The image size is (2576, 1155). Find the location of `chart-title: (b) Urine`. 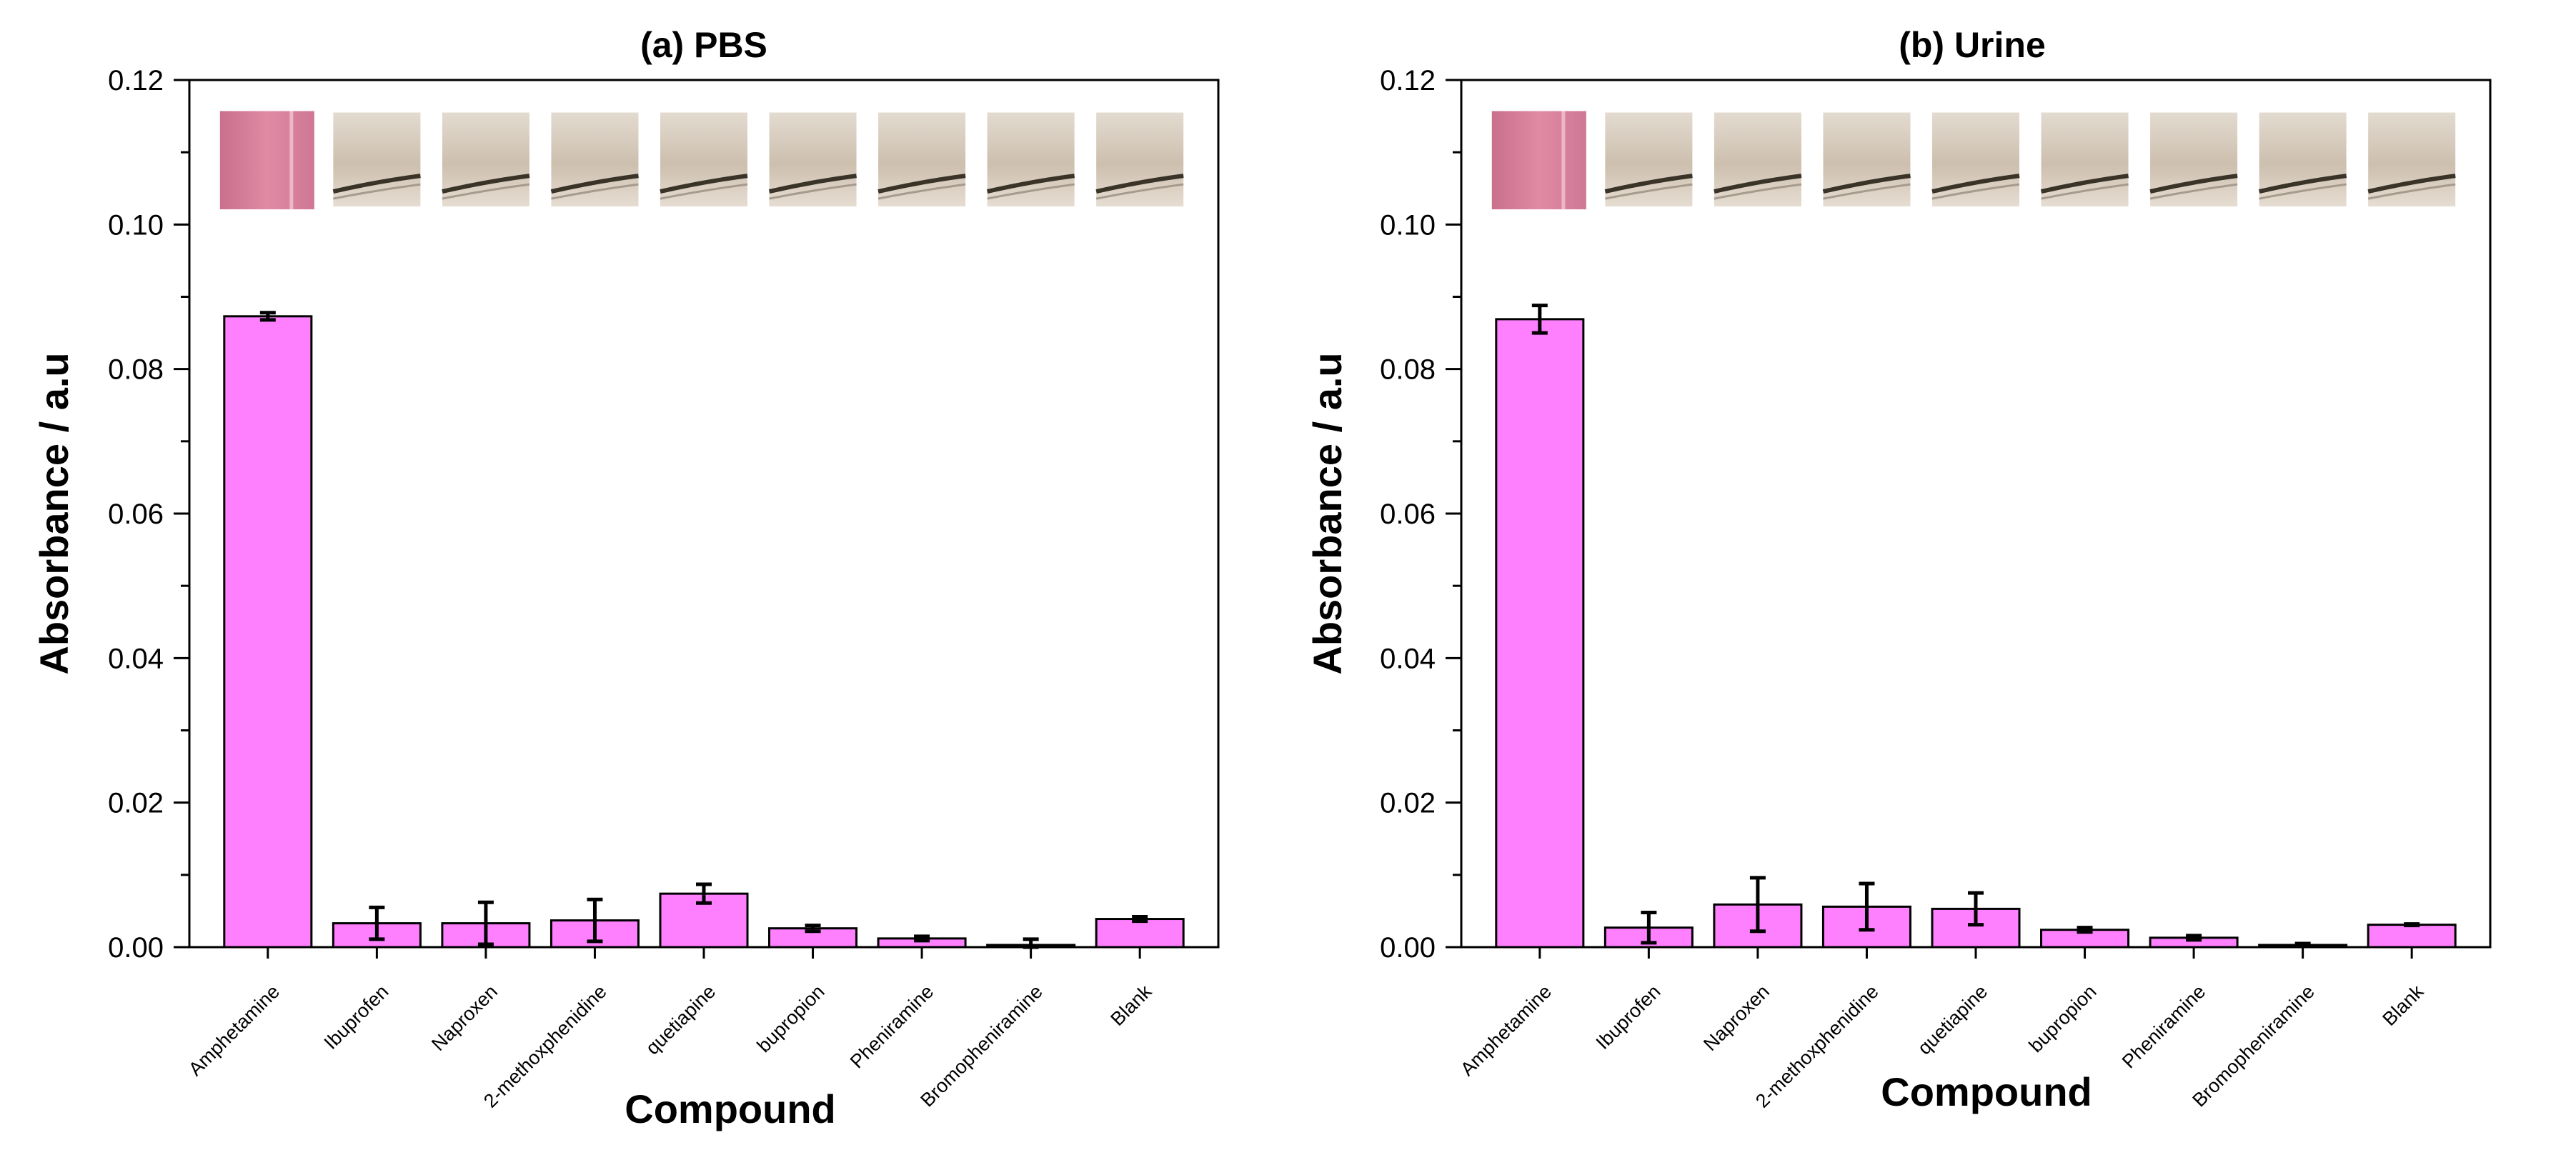

chart-title: (b) Urine is located at coordinates (1972, 45).